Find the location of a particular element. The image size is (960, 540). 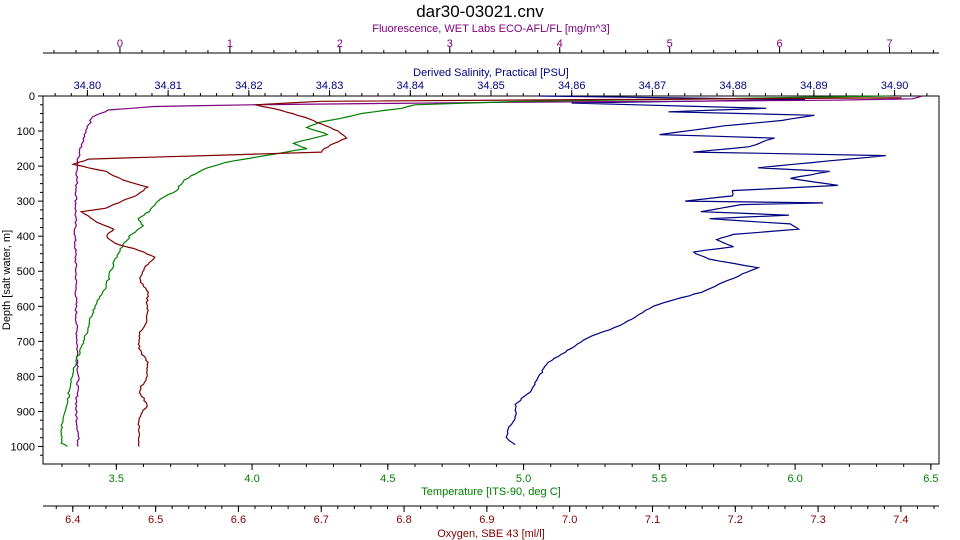

x-tick-label-temperature: 6.5 is located at coordinates (930, 479).